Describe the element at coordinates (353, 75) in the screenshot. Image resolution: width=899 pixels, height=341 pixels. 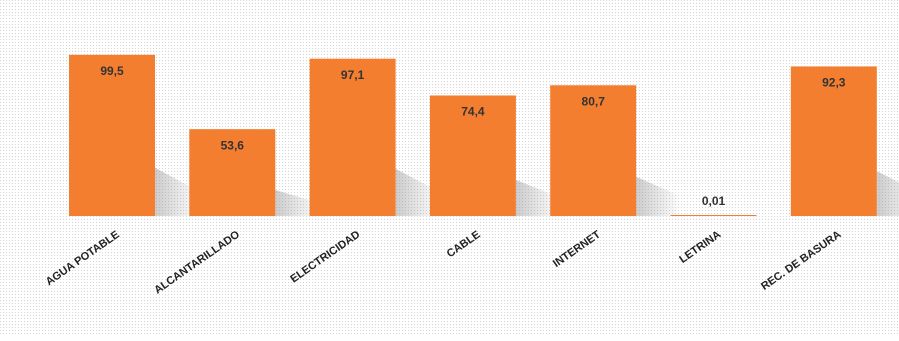
I see `value-label: 97,1` at that location.